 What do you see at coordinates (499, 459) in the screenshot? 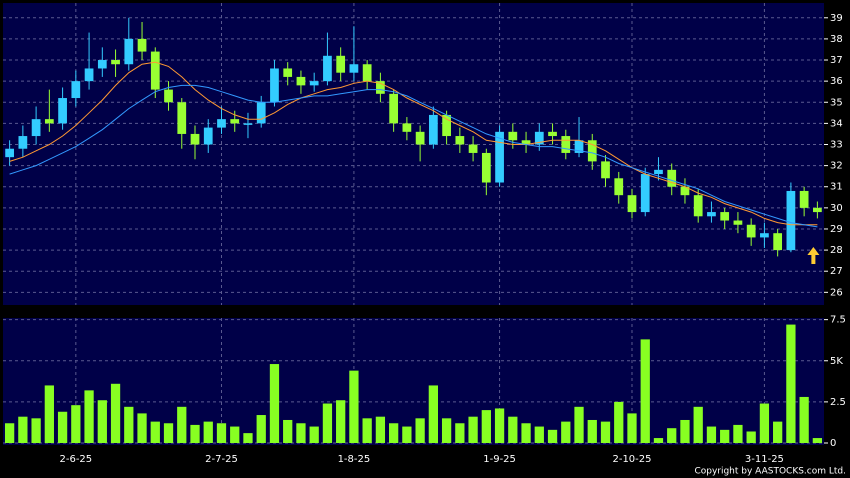
I see `x-tick-label: 1-9-25` at bounding box center [499, 459].